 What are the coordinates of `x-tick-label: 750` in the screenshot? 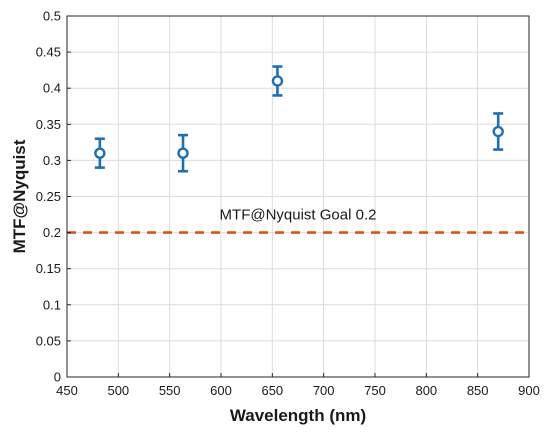 It's located at (375, 390).